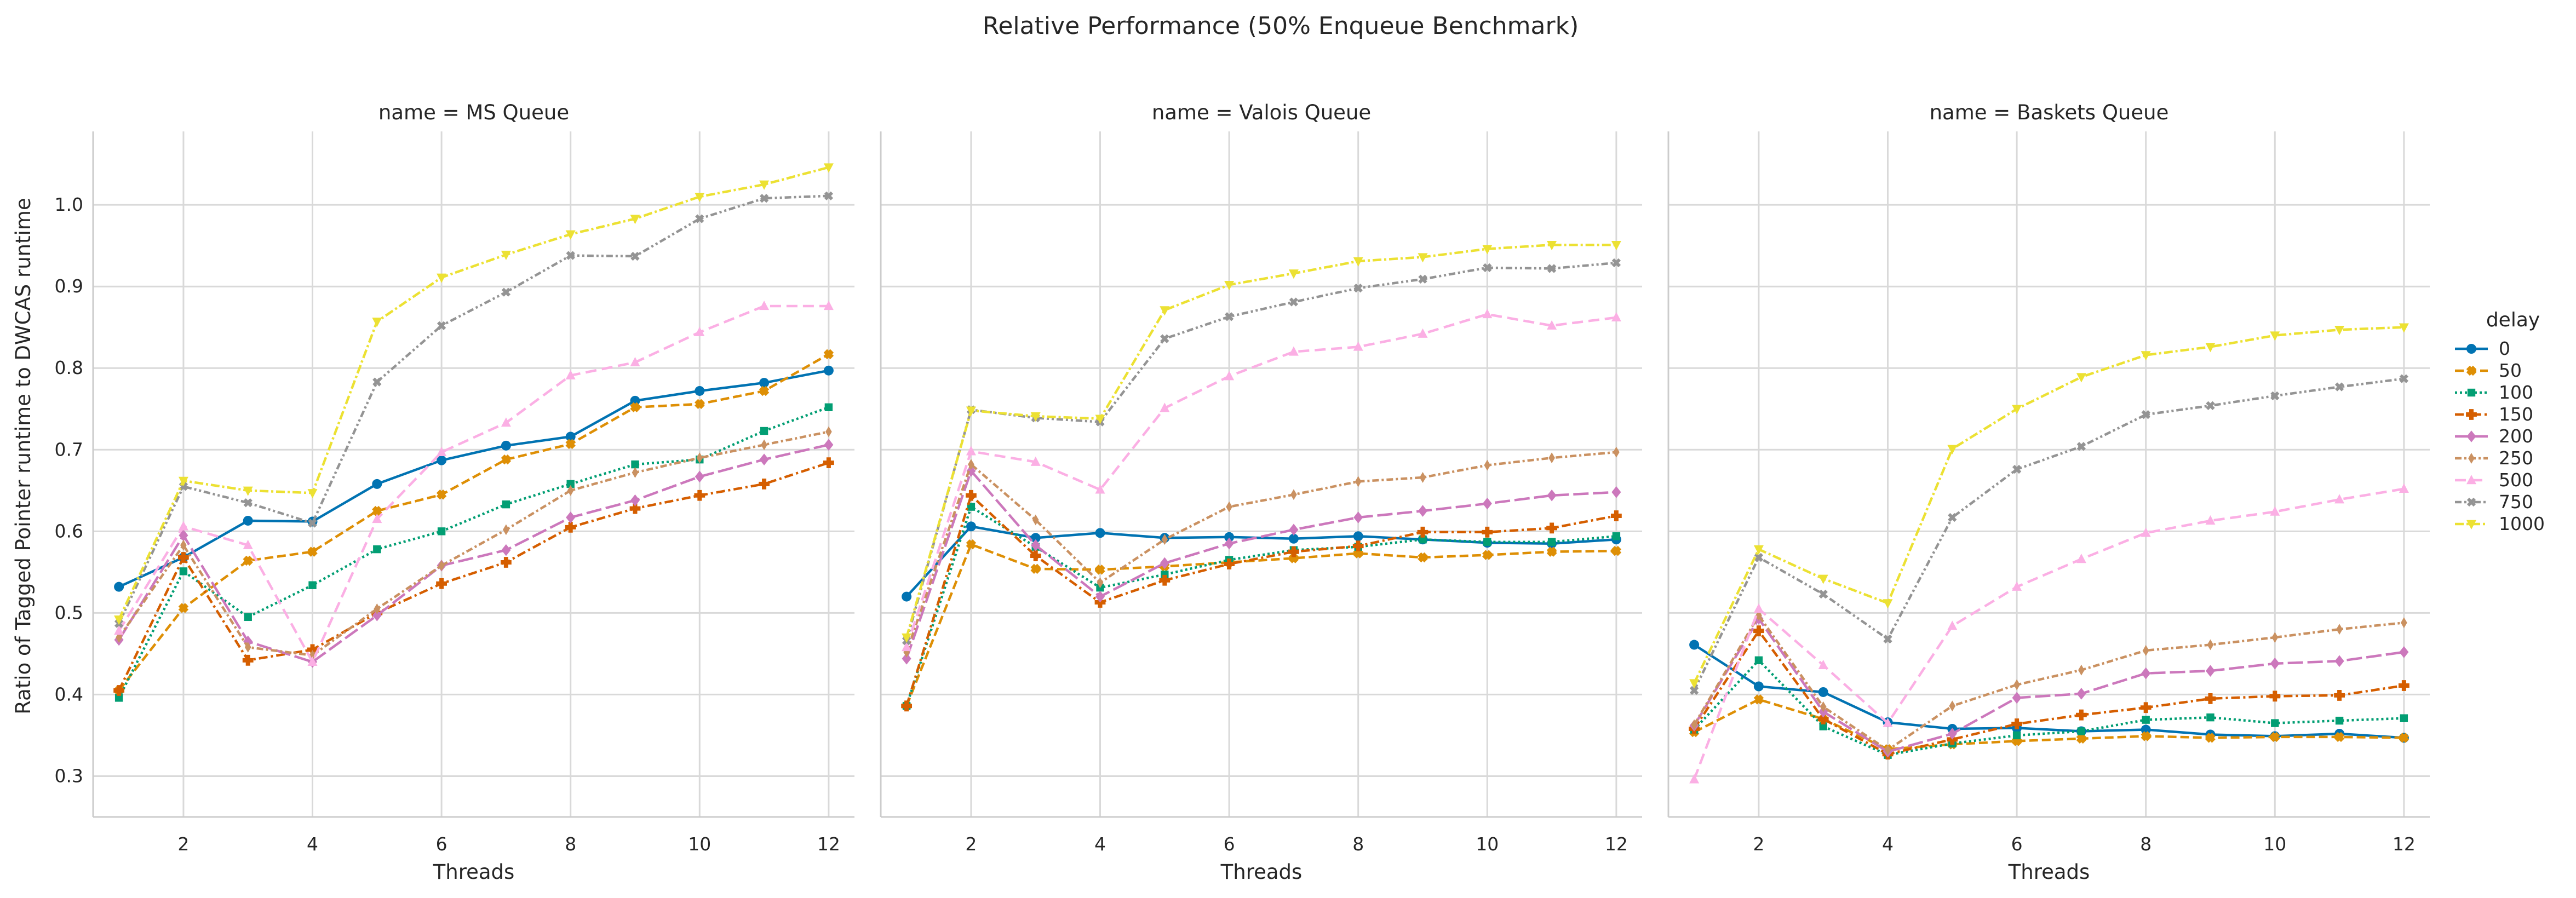 This screenshot has height=898, width=2576. What do you see at coordinates (1617, 844) in the screenshot?
I see `x-tick-label: 12` at bounding box center [1617, 844].